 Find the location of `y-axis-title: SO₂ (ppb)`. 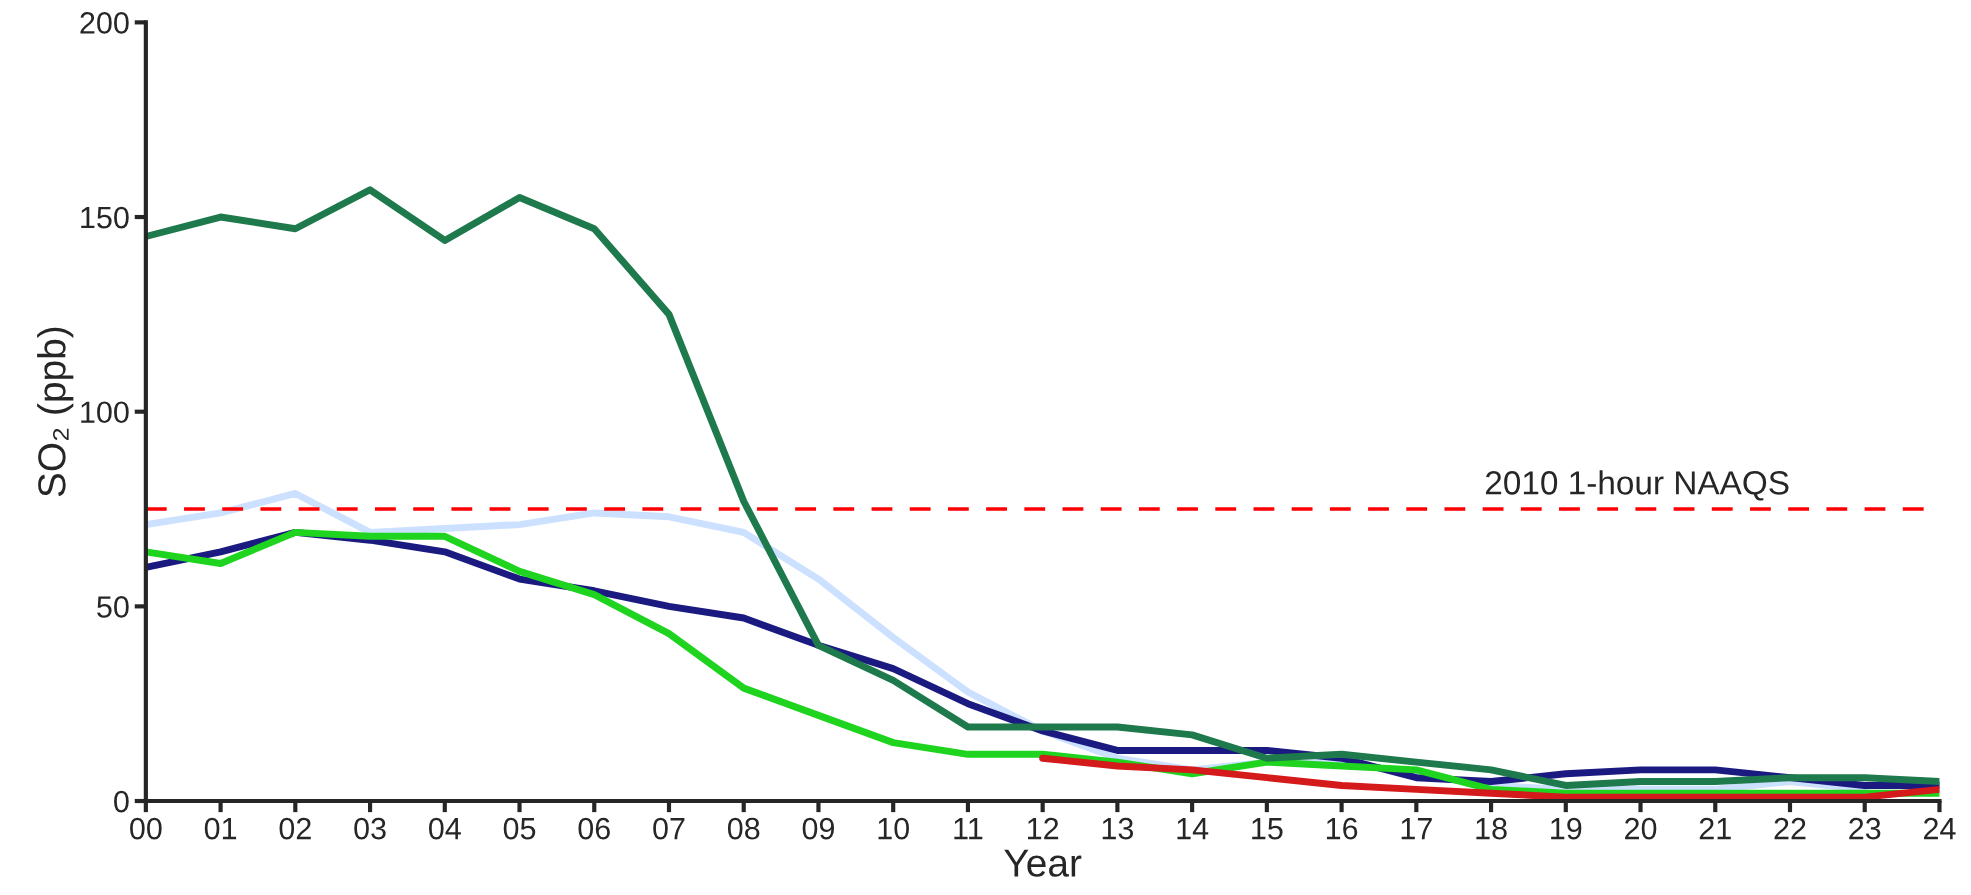

y-axis-title: SO₂ (ppb) is located at coordinates (55, 412).